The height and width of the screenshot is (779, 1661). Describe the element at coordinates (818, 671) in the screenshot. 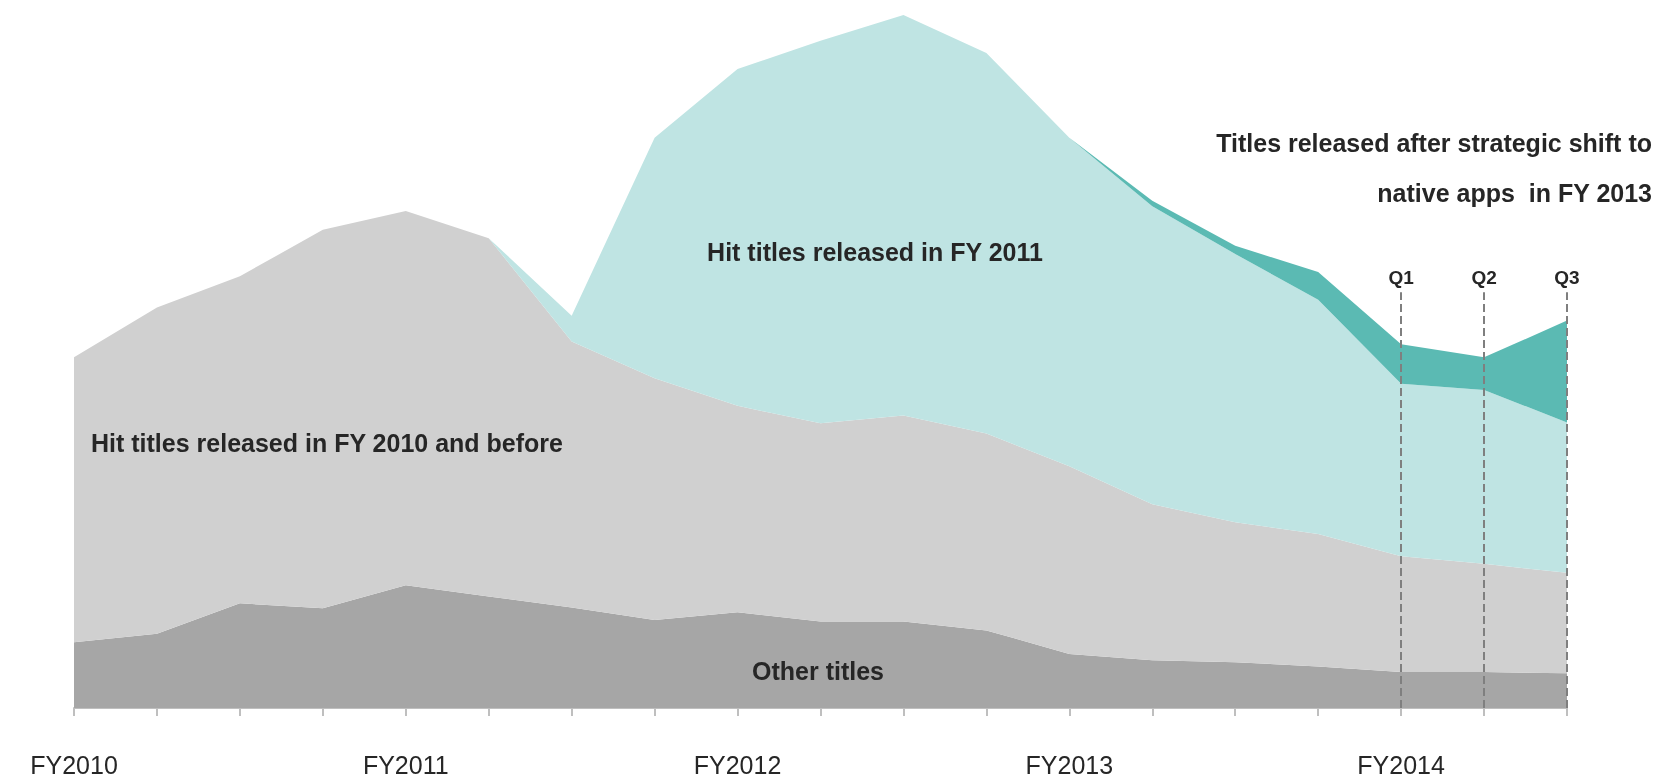

I see `series-label: Other titles` at that location.